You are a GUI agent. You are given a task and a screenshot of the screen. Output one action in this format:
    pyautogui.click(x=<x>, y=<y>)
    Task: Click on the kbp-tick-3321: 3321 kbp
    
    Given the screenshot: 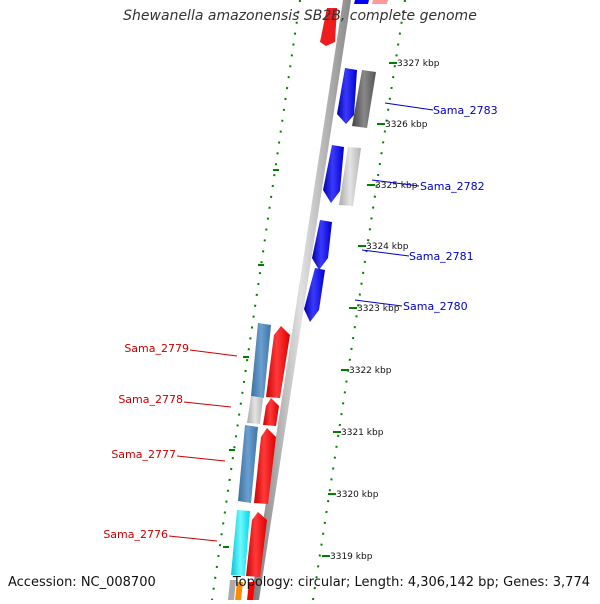 What is the action you would take?
    pyautogui.click(x=358, y=433)
    